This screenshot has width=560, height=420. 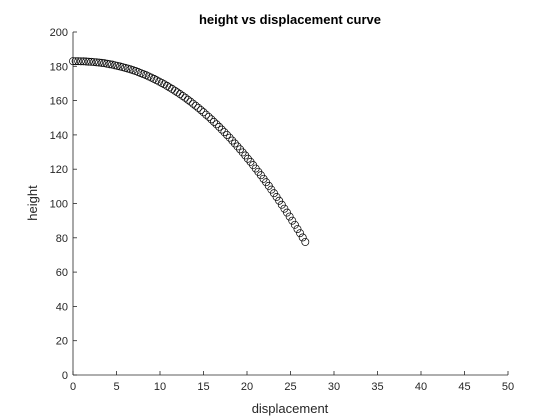 What do you see at coordinates (65, 376) in the screenshot?
I see `y-tick-label: 0` at bounding box center [65, 376].